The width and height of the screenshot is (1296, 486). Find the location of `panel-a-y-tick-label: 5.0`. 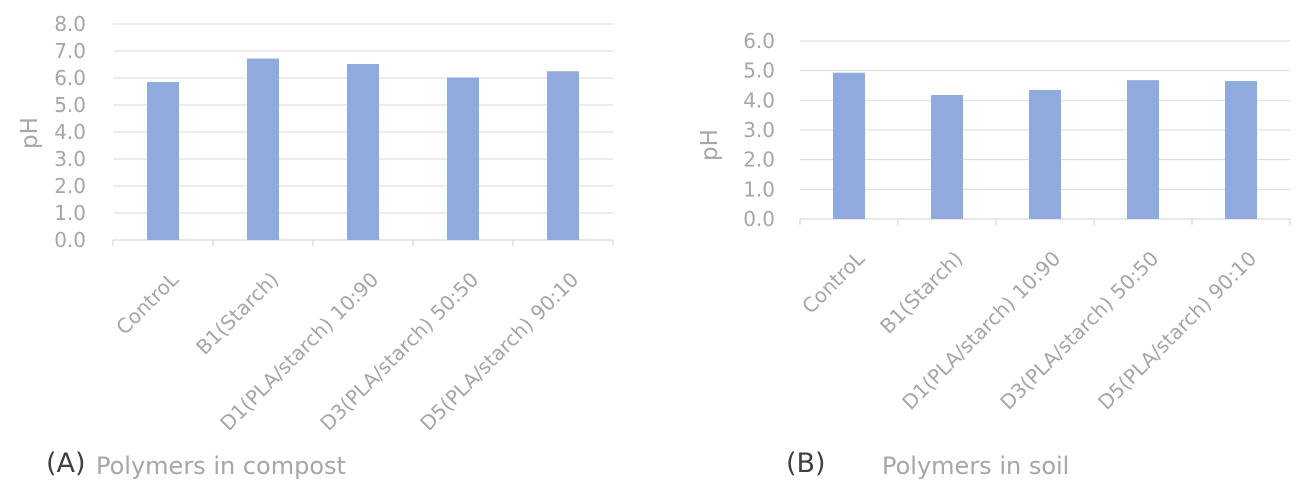

panel-a-y-tick-label: 5.0 is located at coordinates (70, 105).